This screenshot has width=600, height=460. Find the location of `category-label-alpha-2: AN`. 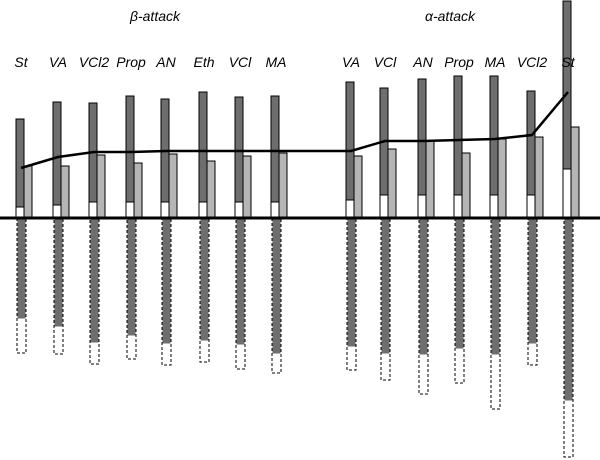

category-label-alpha-2: AN is located at coordinates (422, 62).